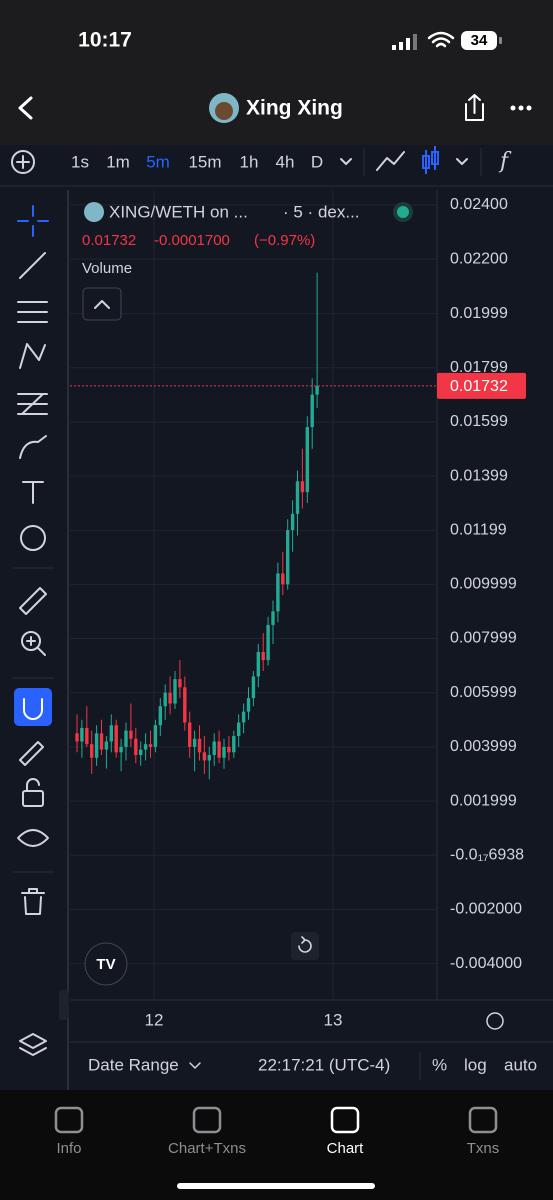  What do you see at coordinates (36, 646) in the screenshot?
I see `zoom-icon` at bounding box center [36, 646].